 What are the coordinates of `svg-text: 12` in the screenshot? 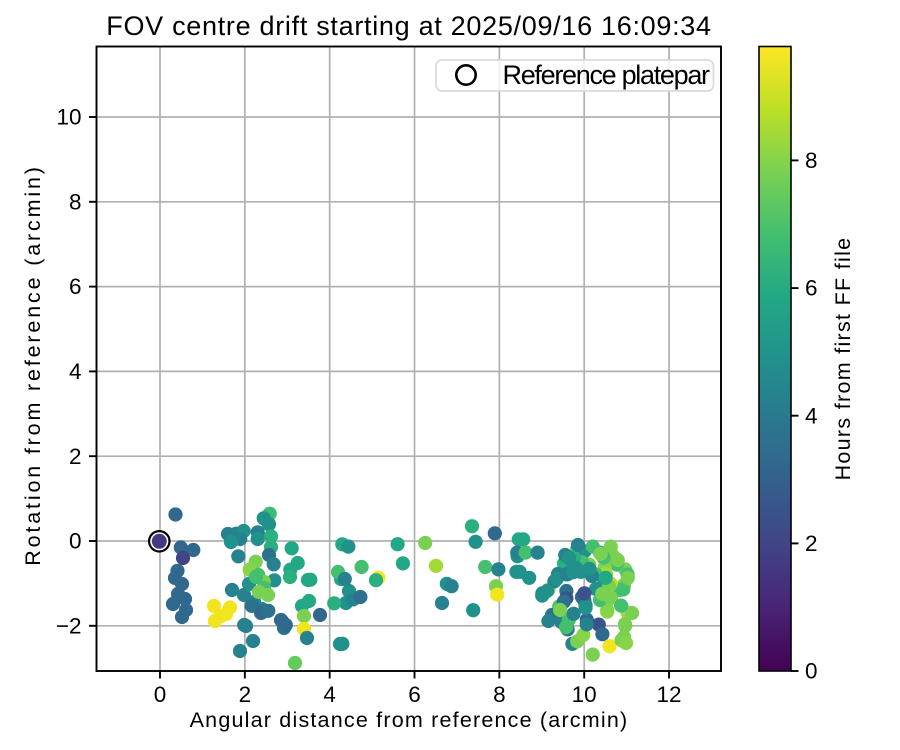 It's located at (669, 694).